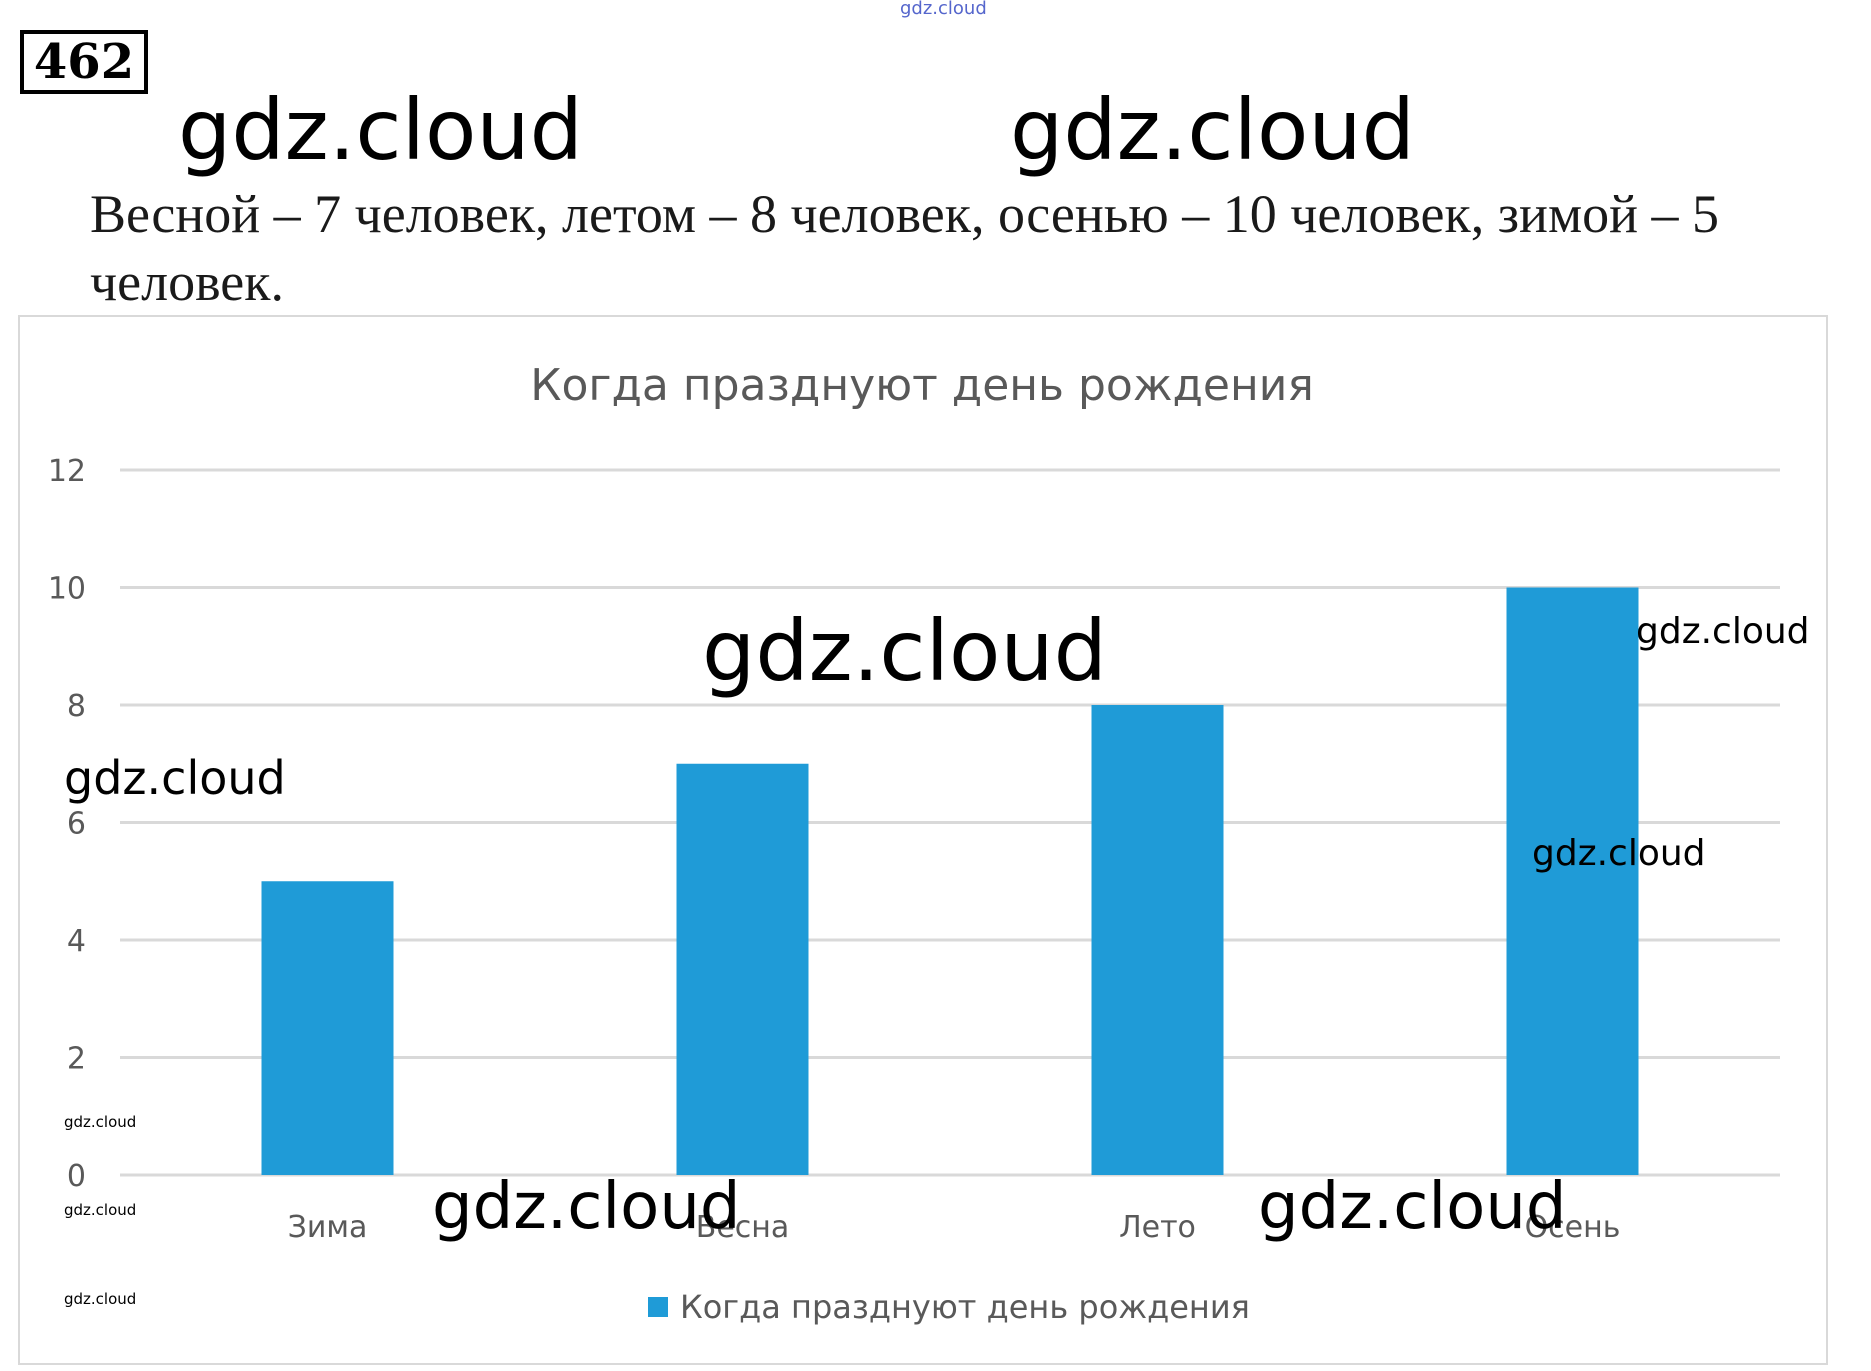 The width and height of the screenshot is (1871, 1371). What do you see at coordinates (175, 778) in the screenshot?
I see `watermark-chart-left: gdz.cloud` at bounding box center [175, 778].